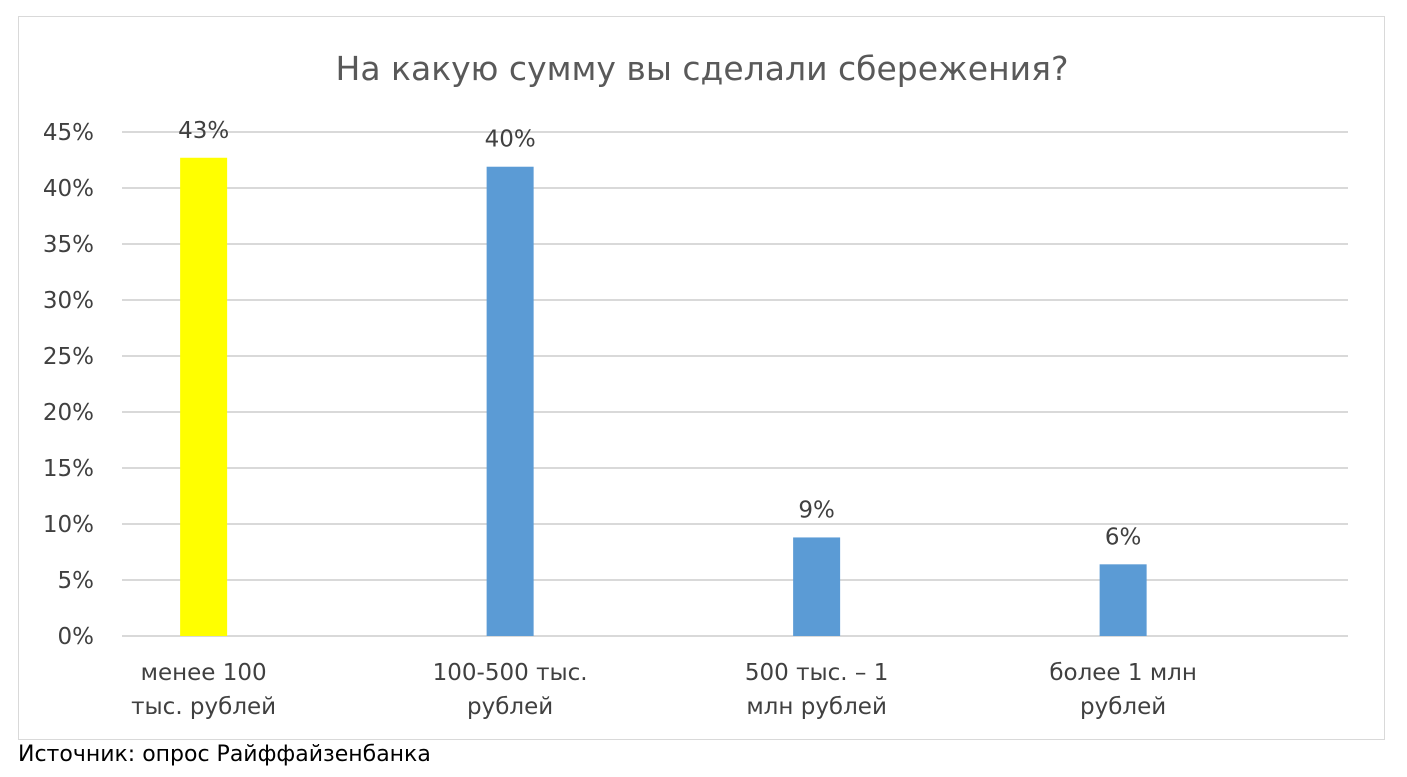 This screenshot has width=1407, height=777. I want to click on category-label: менее 100 тыс. рублей, so click(203, 690).